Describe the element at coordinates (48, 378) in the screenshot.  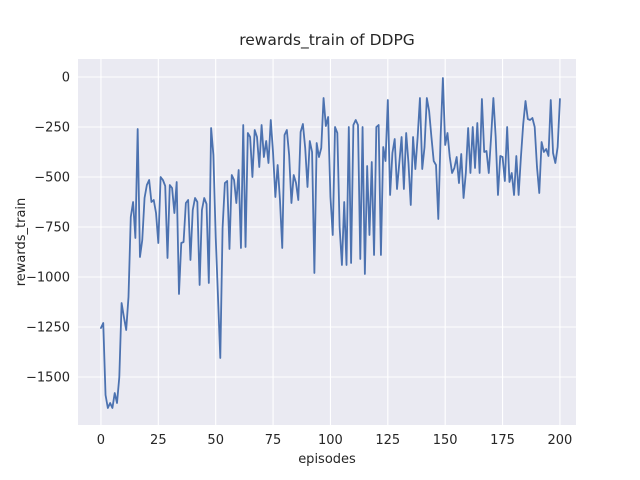
I see `y-tick-label: −1500` at that location.